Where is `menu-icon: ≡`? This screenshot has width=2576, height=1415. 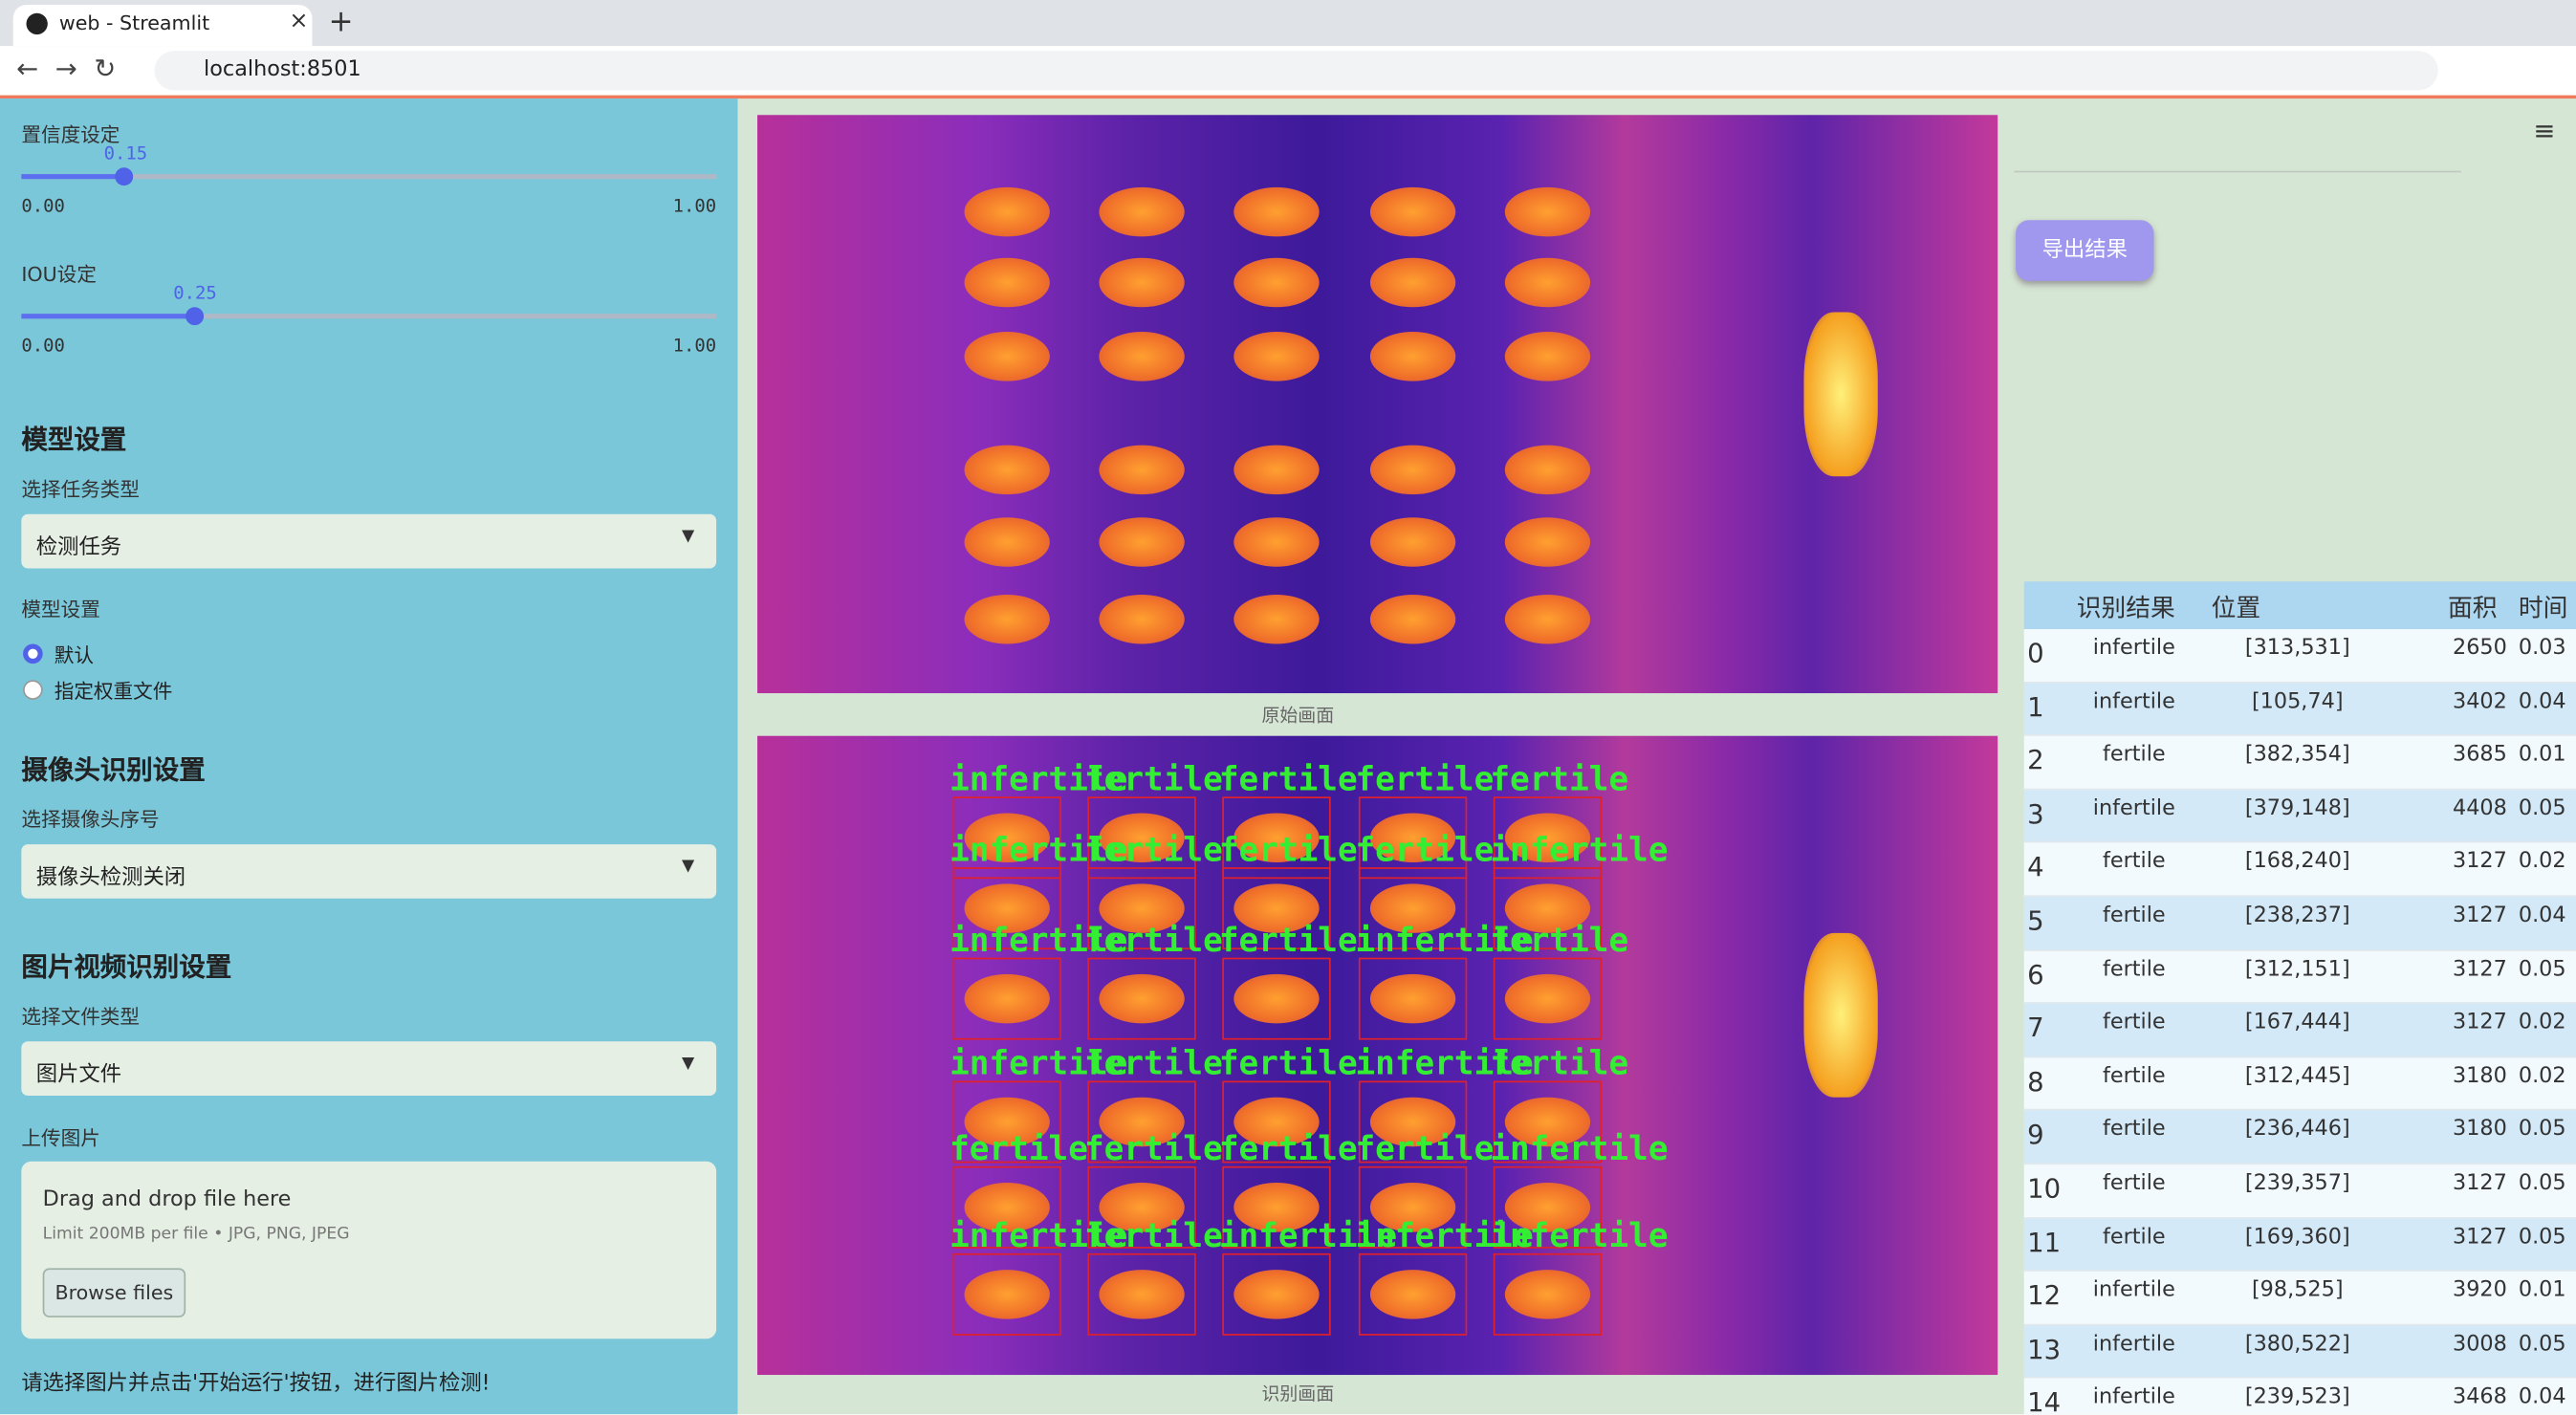
menu-icon: ≡ is located at coordinates (2544, 130).